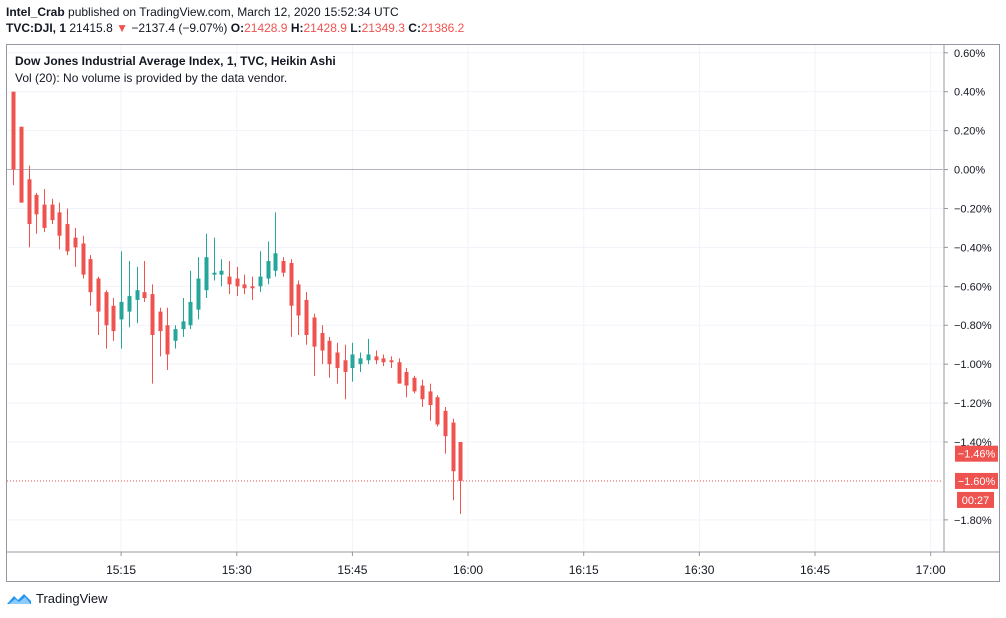 The width and height of the screenshot is (1006, 618). I want to click on high-value: 21428.9, so click(325, 28).